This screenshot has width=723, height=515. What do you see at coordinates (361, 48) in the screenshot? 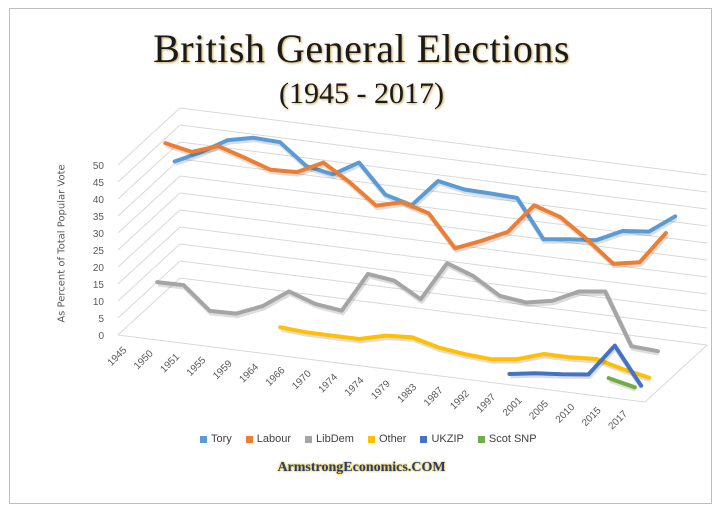
I see `chart-title: British General Elections` at bounding box center [361, 48].